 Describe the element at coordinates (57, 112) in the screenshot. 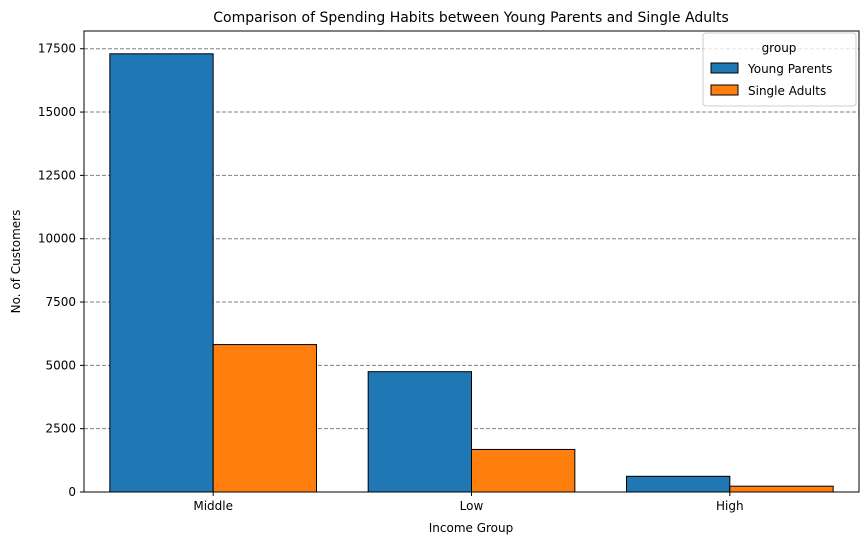

I see `y-tick-label: 15000` at that location.